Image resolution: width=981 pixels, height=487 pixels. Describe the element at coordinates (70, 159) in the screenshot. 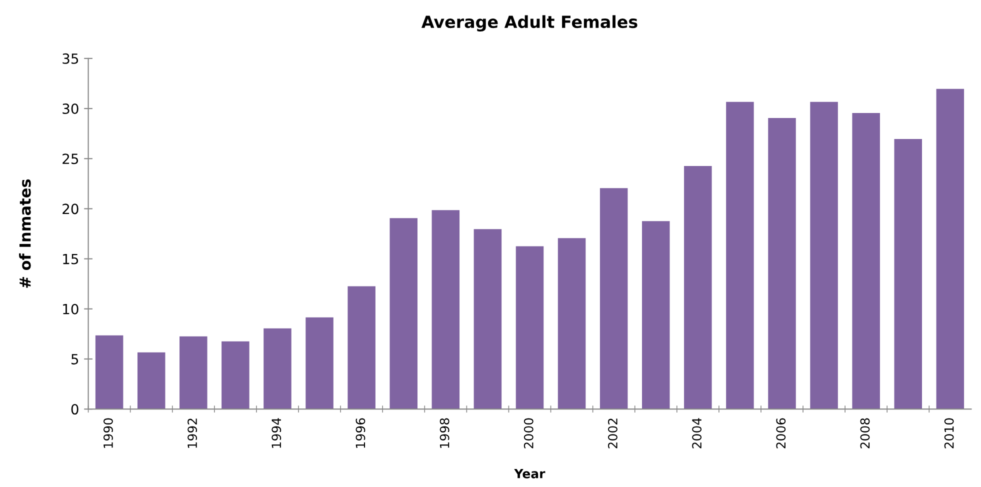

I see `y-tick-label: 25` at that location.